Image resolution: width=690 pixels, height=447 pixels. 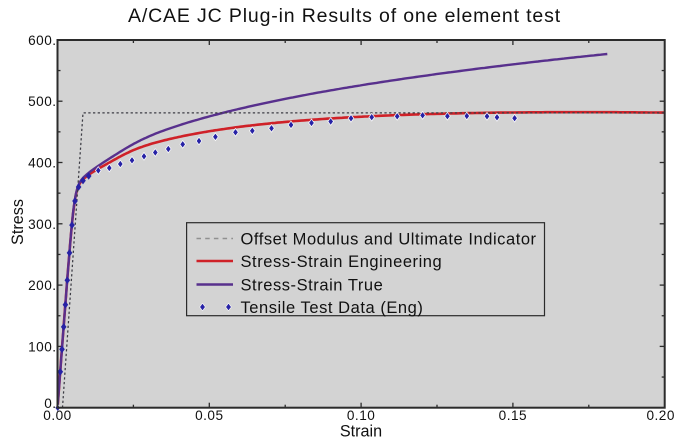 What do you see at coordinates (50, 403) in the screenshot?
I see `svg-text: 0.` at bounding box center [50, 403].